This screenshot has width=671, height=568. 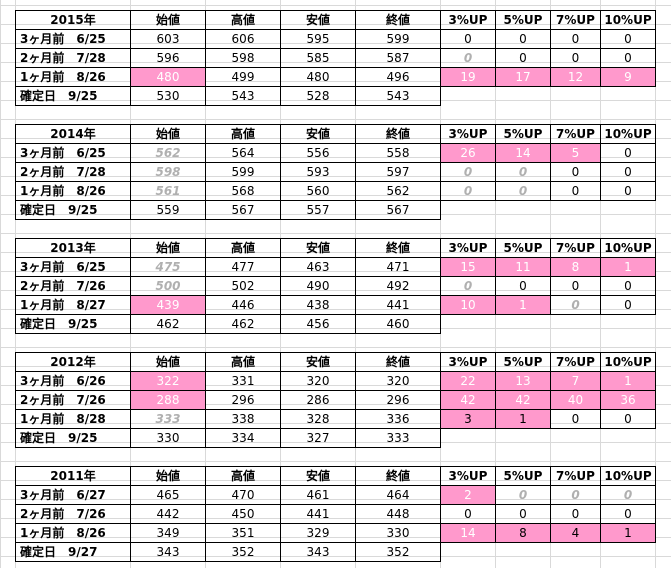 I want to click on low-price-cell: 528, so click(x=318, y=96).